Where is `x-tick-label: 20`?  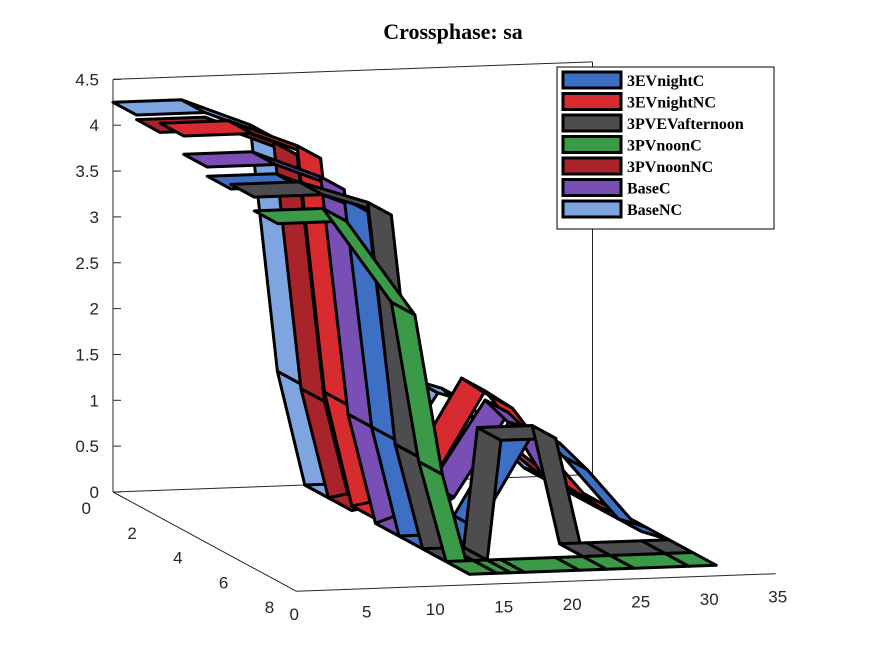
x-tick-label: 20 is located at coordinates (572, 604).